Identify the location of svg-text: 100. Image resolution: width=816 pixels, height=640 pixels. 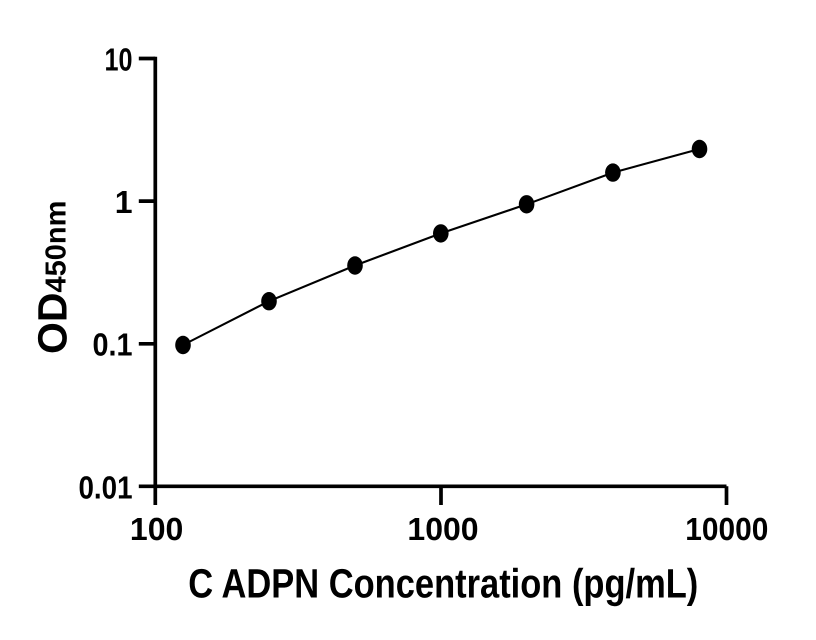
(156, 529).